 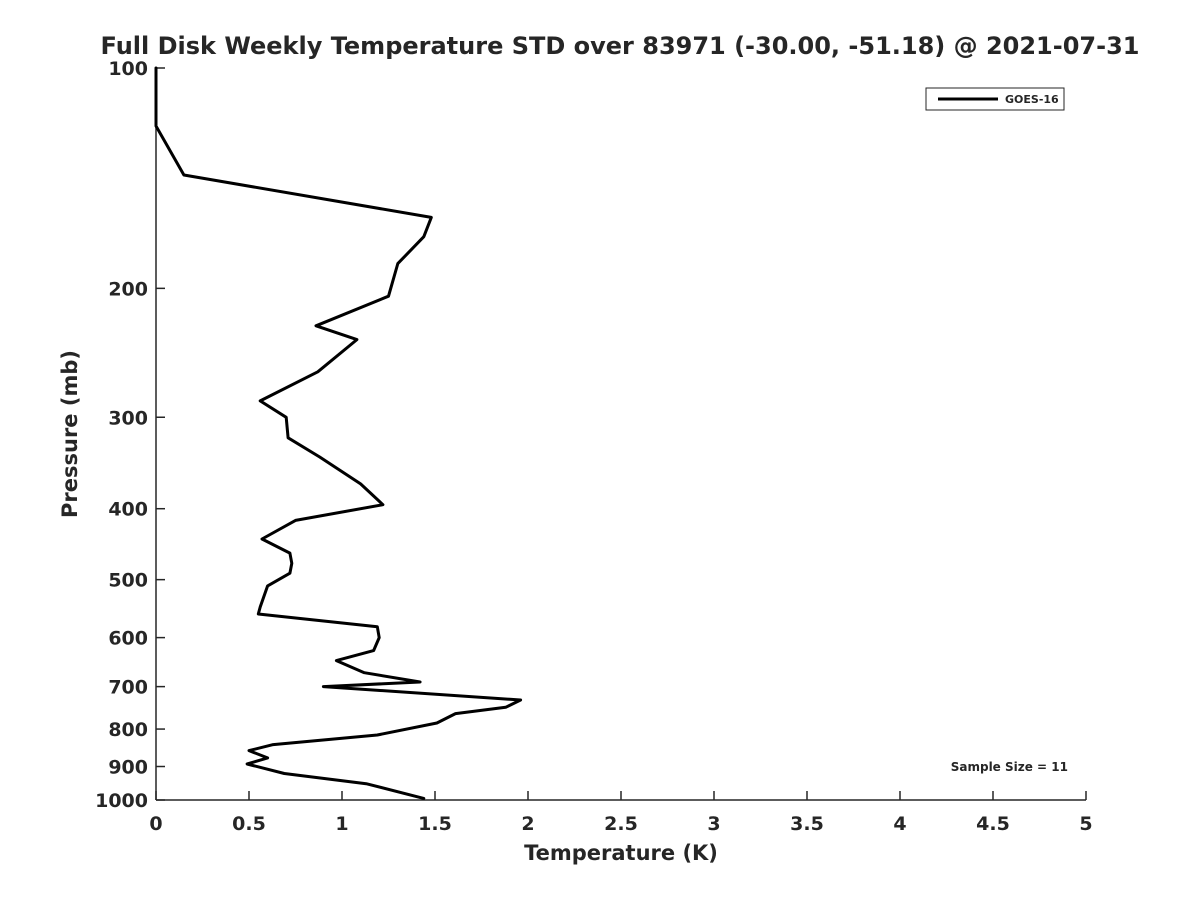 I want to click on x-tick-label: 1.5, so click(x=435, y=824).